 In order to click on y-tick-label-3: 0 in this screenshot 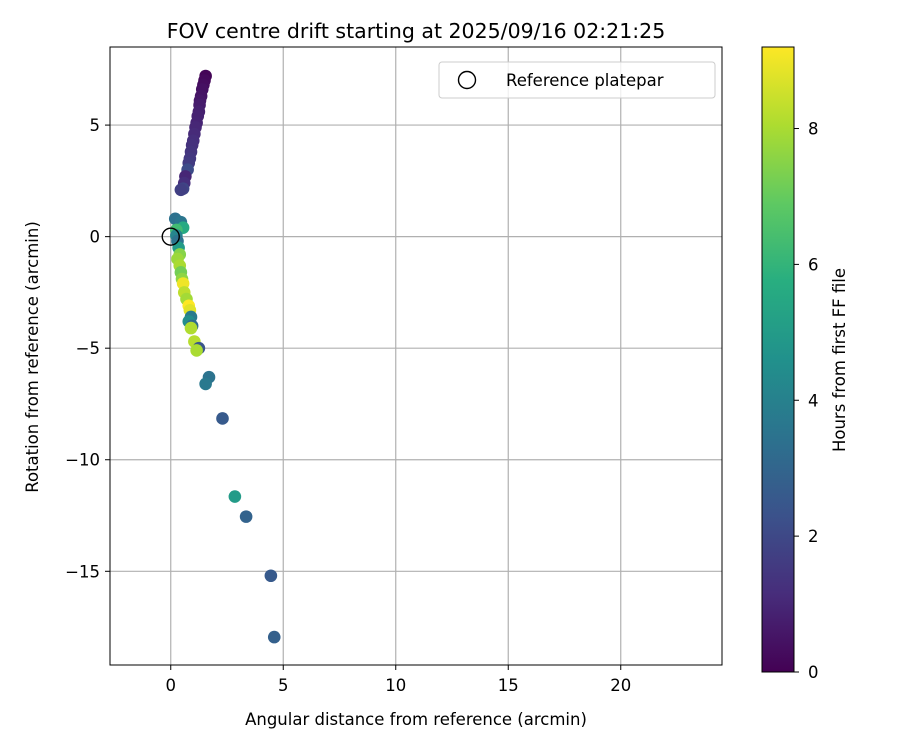, I will do `click(95, 237)`.